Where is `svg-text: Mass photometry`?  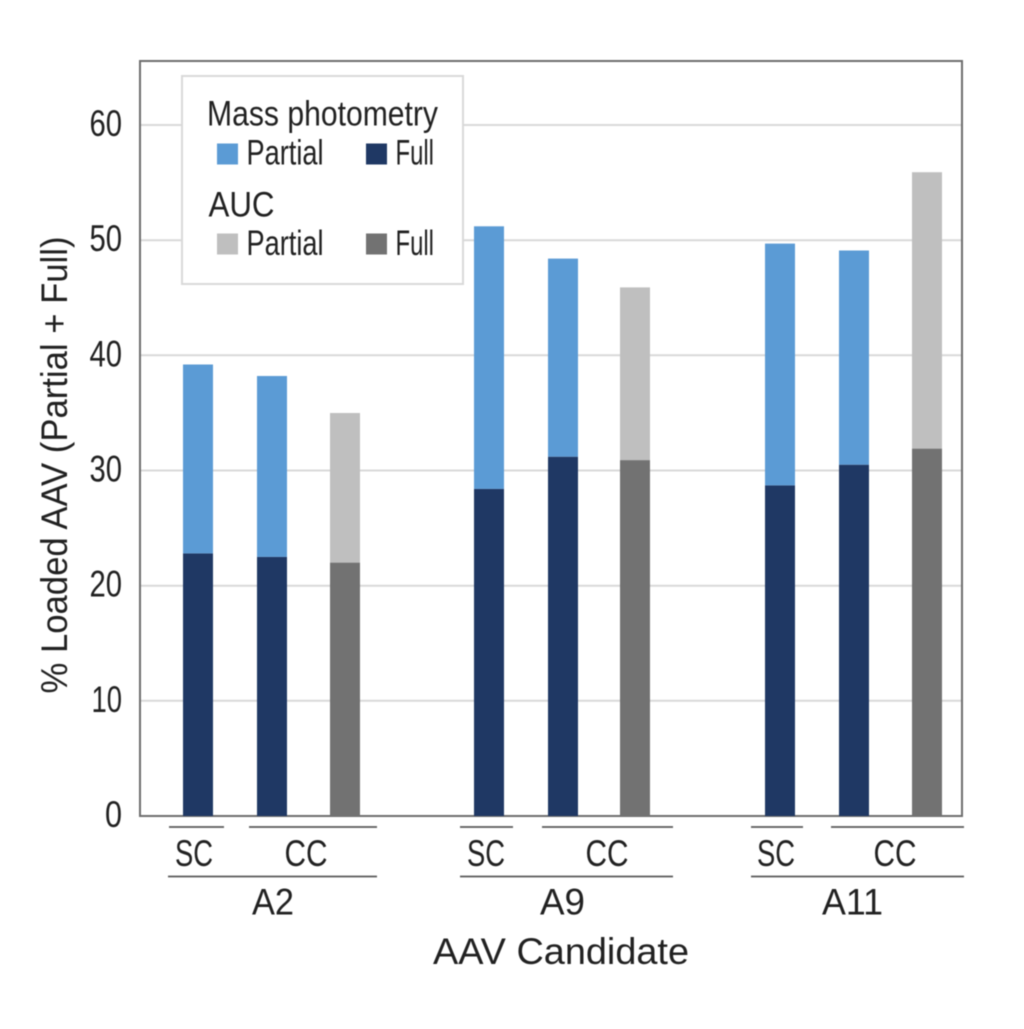 svg-text: Mass photometry is located at coordinates (322, 114).